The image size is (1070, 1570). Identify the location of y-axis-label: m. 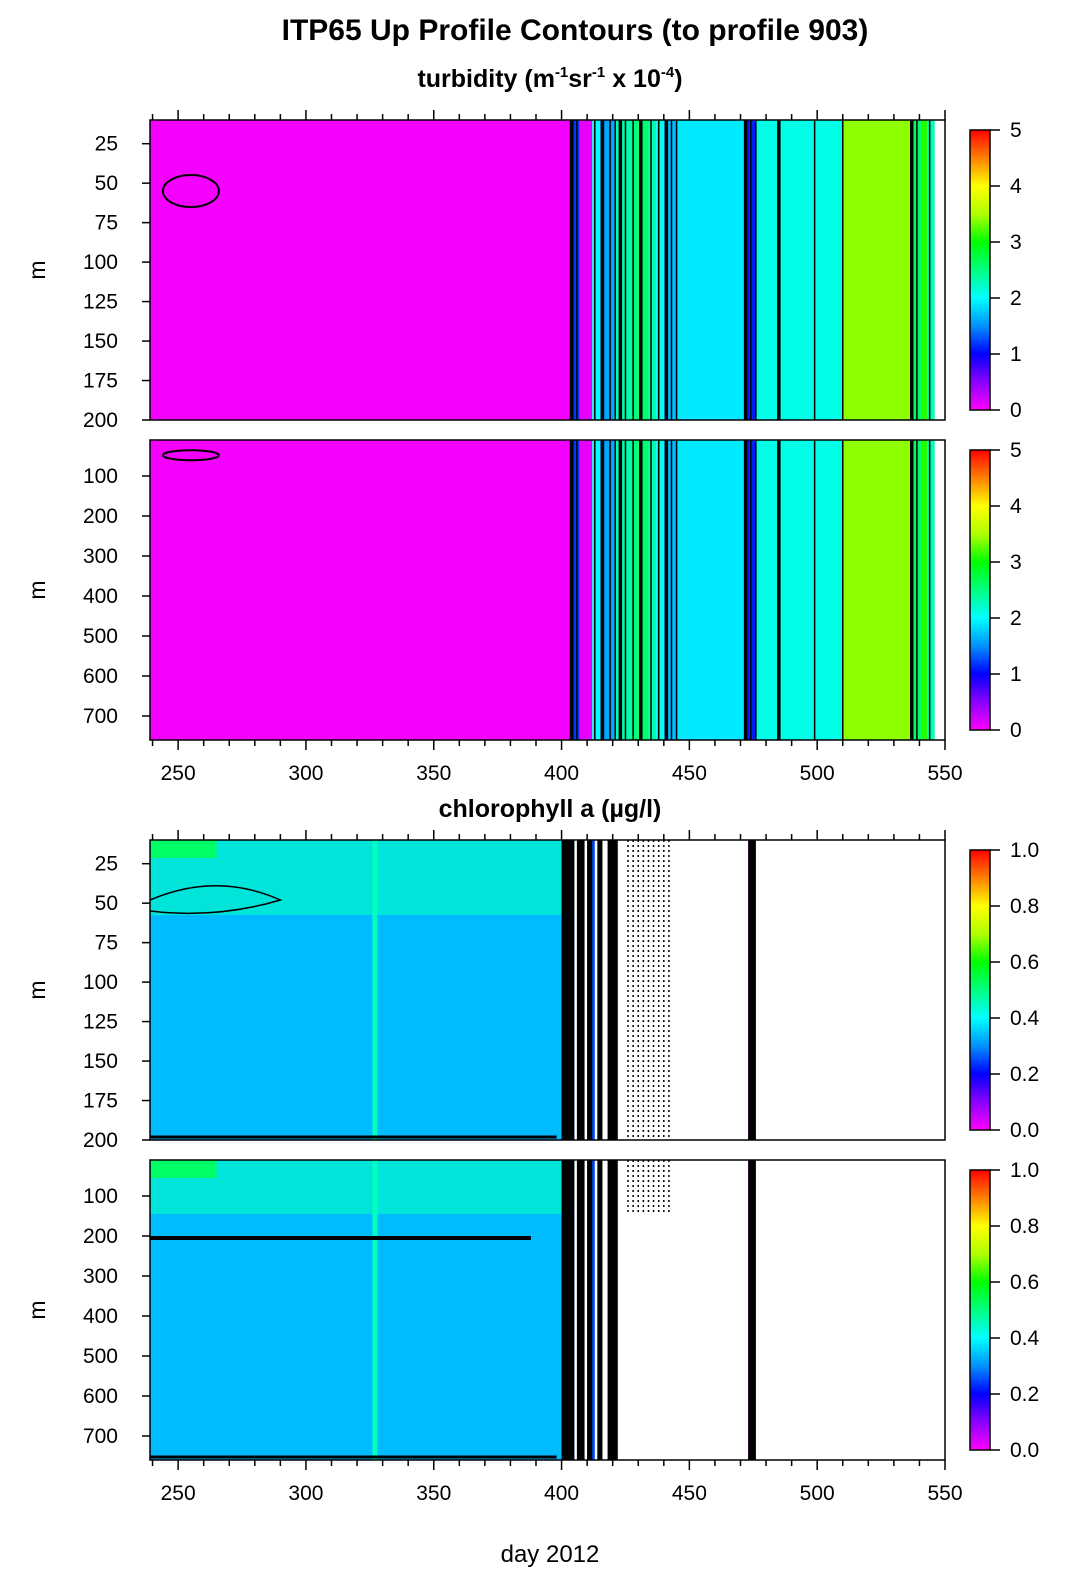
(37, 269).